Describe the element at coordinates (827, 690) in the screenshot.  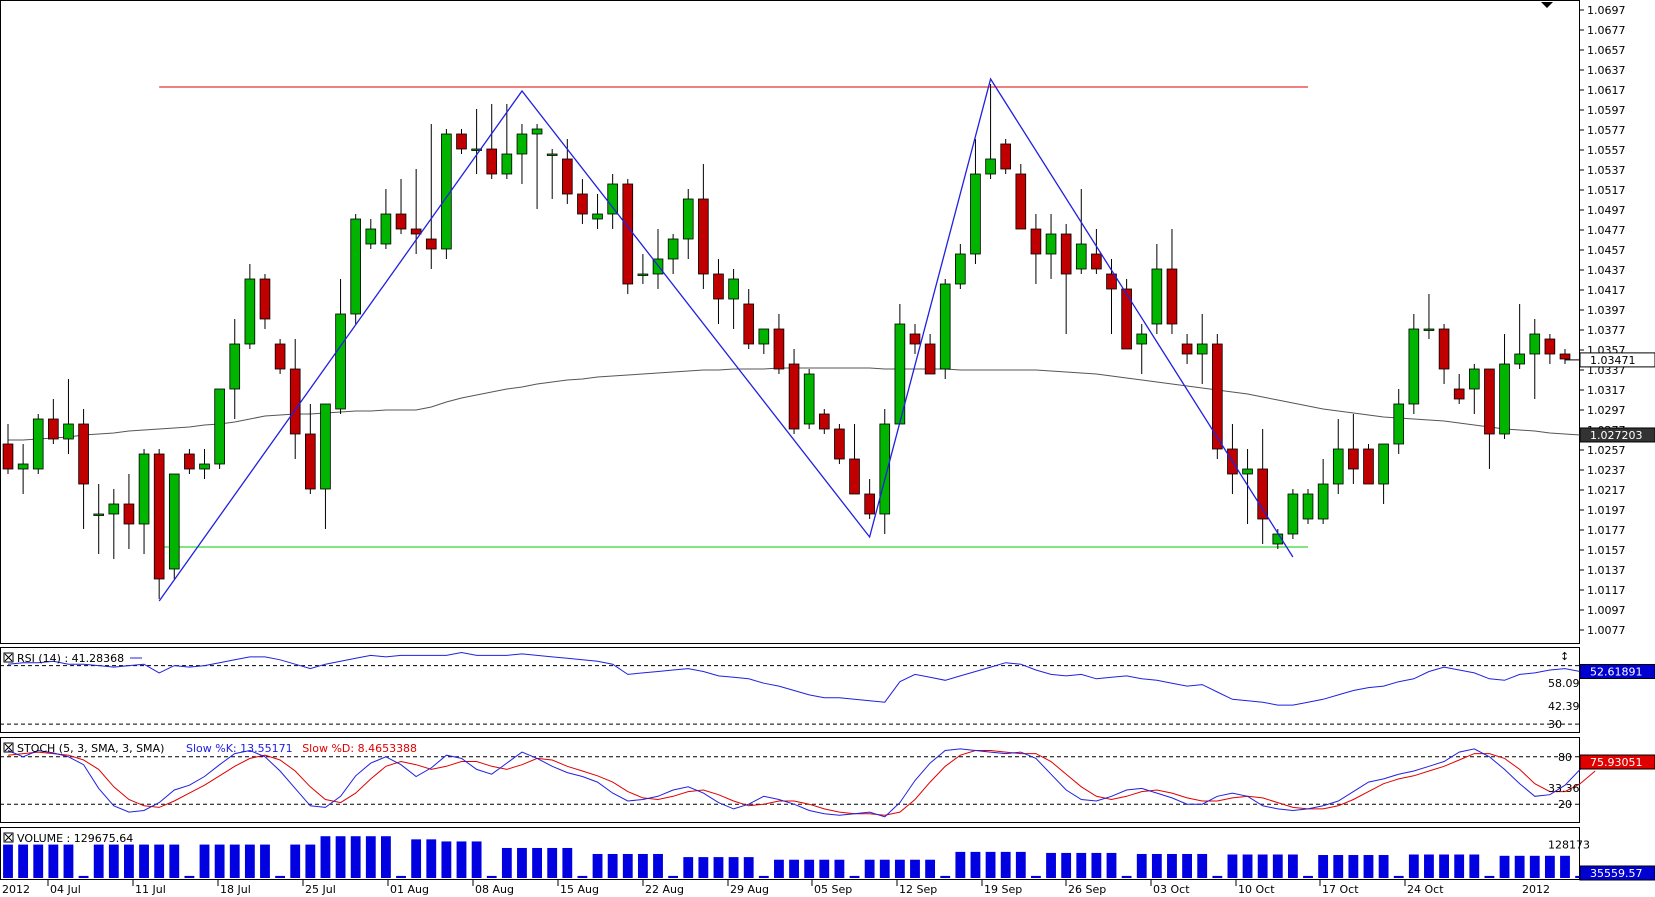
I see `rsi-panel: RSI (14) : 41.28368 58.09 42.39 30 ↕ 52.61891` at that location.